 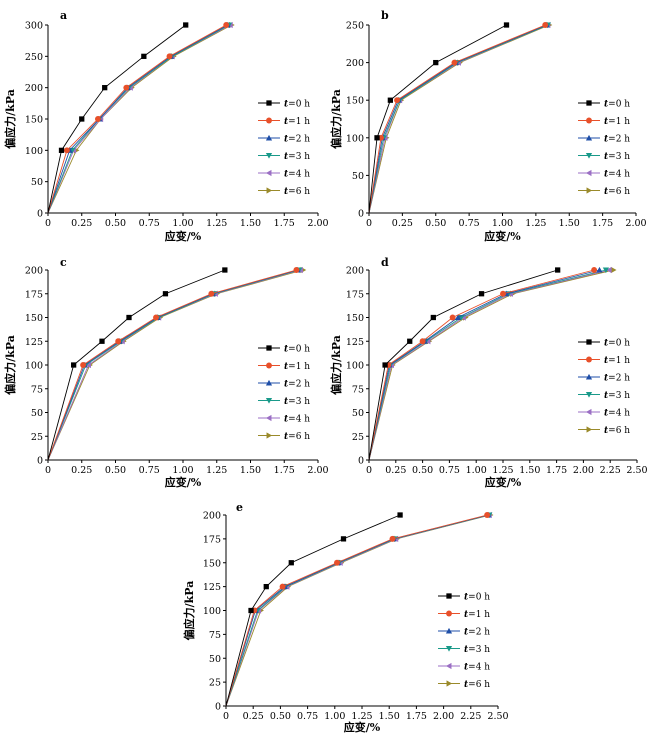 I want to click on x-tick-label: 1.75, so click(x=556, y=470).